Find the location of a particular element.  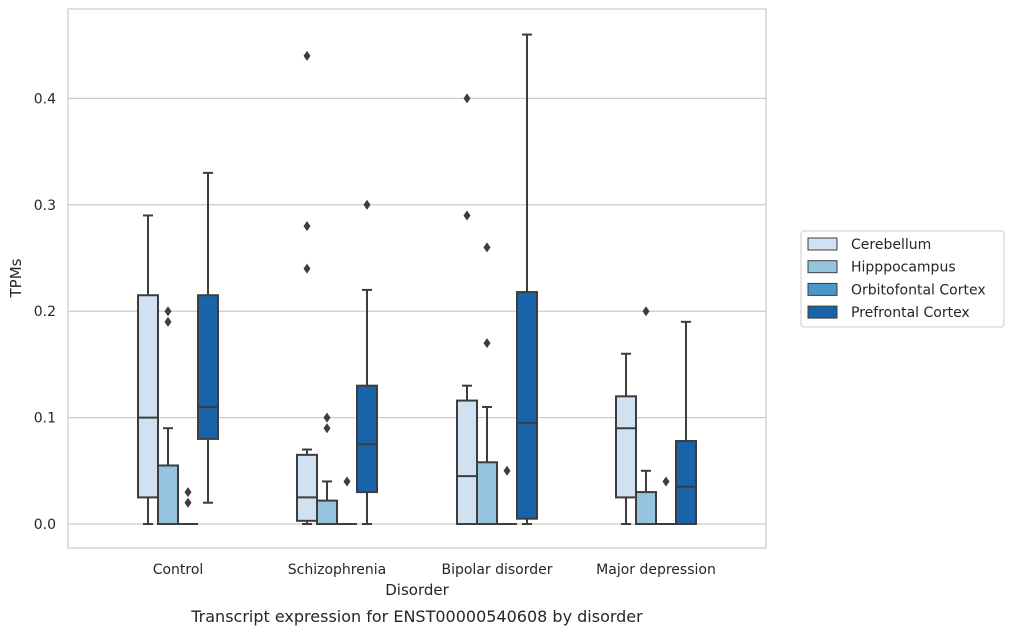

y-tick-labels: 0.0 0.1 0.2 0.3 0.4 is located at coordinates (45, 312).